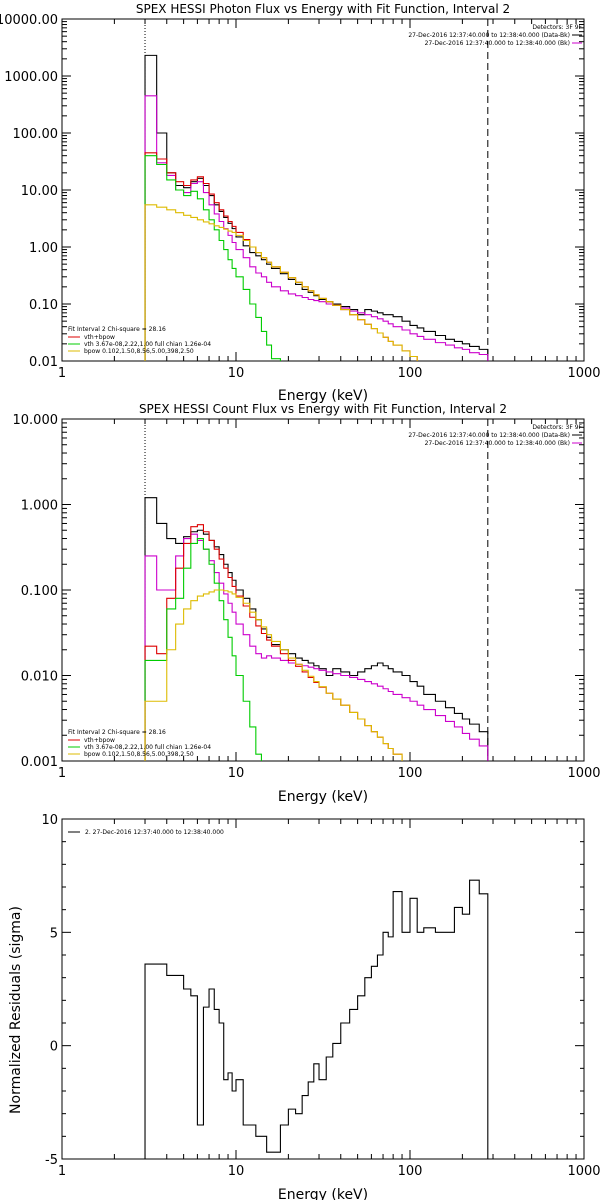 The image size is (600, 1200). Describe the element at coordinates (54, 1047) in the screenshot. I see `y-tick-label: 0` at that location.